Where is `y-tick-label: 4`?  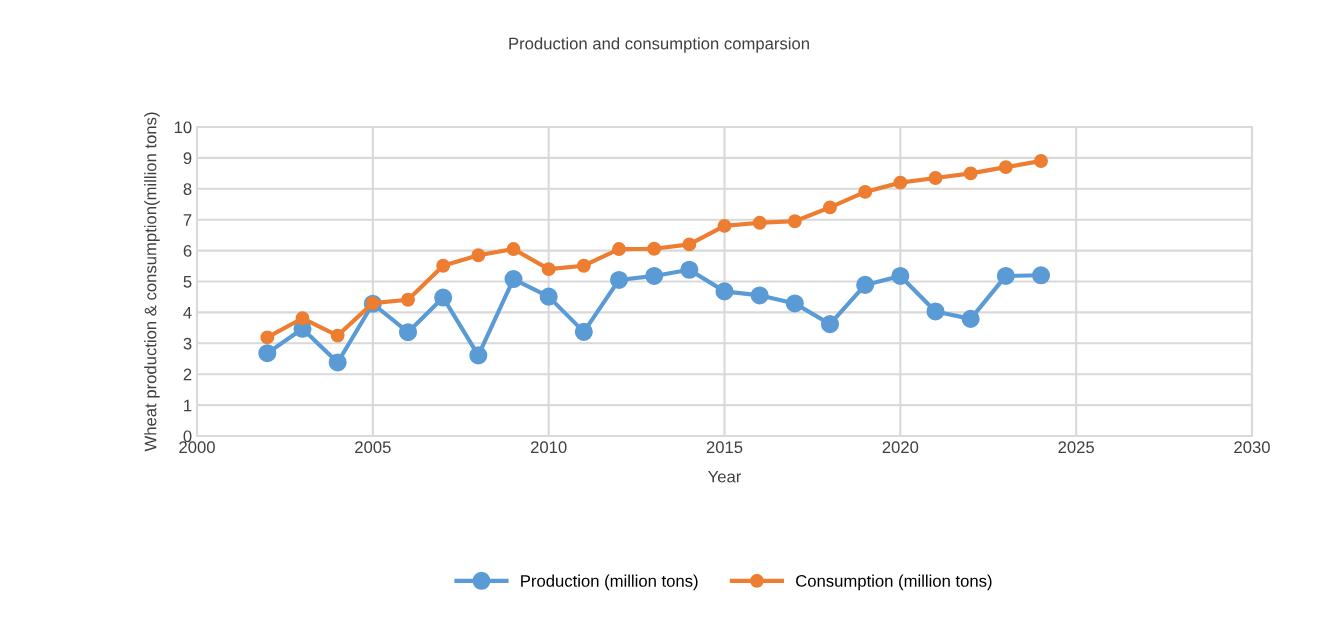
y-tick-label: 4 is located at coordinates (187, 312).